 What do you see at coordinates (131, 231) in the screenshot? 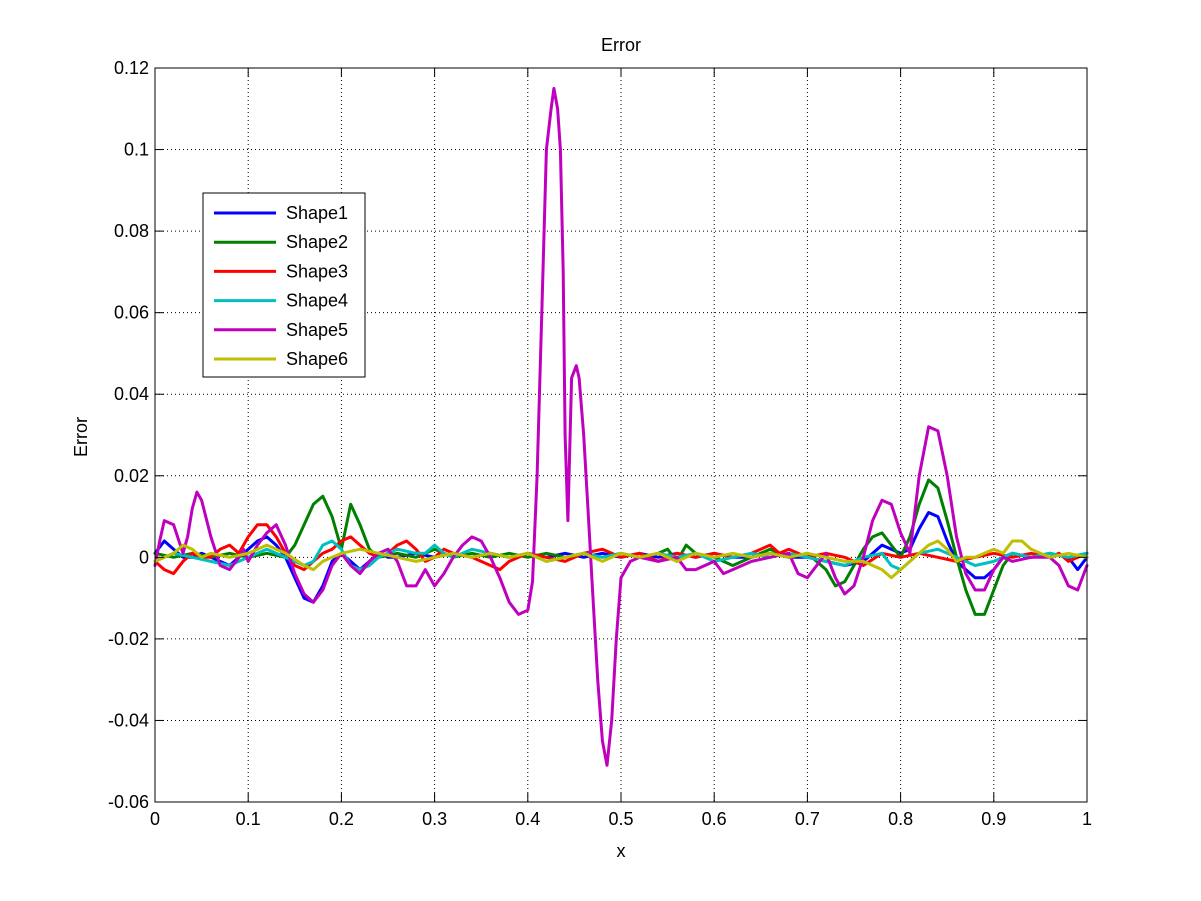
I see `y-tick-label: 0.08` at bounding box center [131, 231].